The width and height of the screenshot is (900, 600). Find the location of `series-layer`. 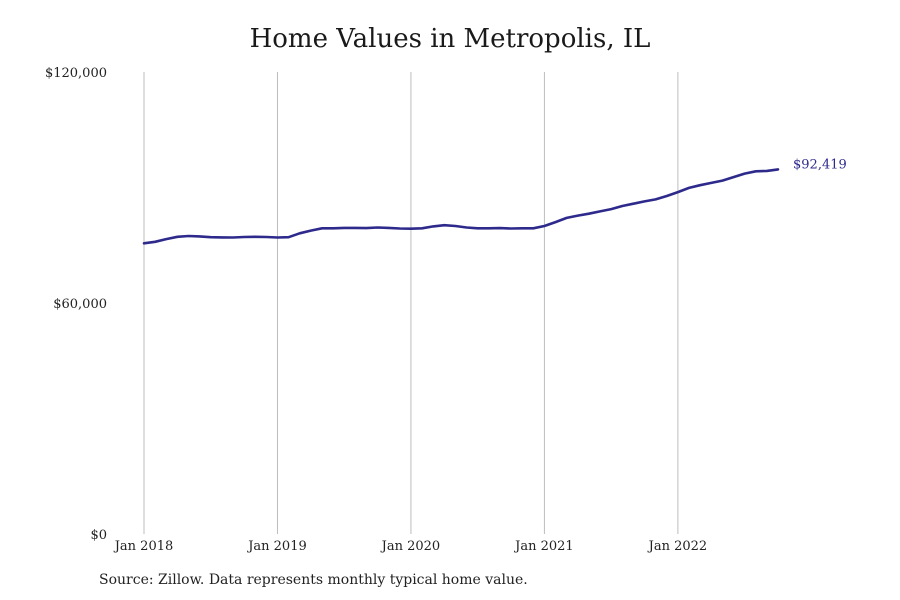

series-layer is located at coordinates (461, 206).